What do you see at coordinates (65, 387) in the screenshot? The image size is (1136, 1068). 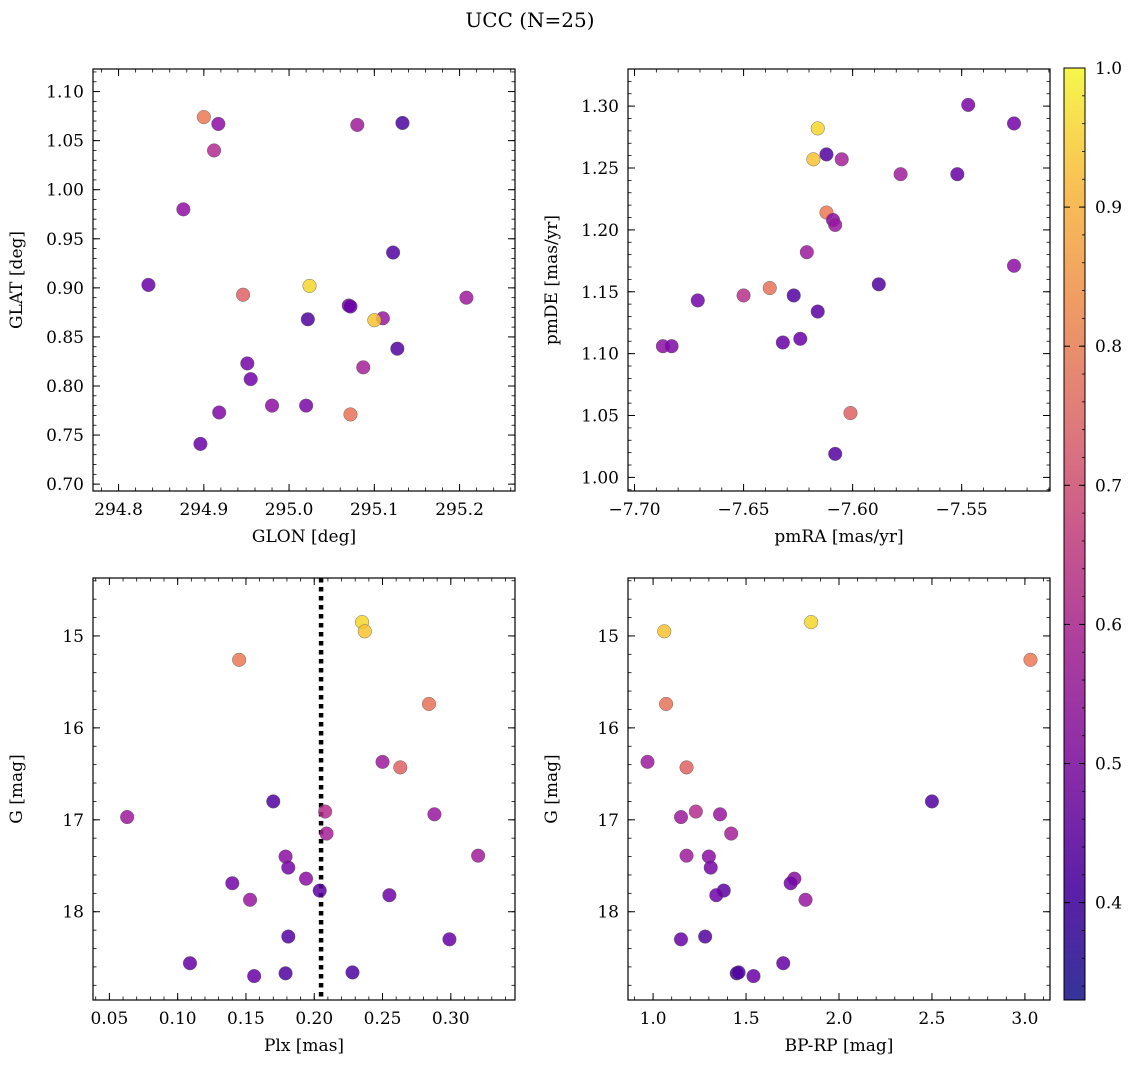 I see `y-tick-label: 0.80` at bounding box center [65, 387].